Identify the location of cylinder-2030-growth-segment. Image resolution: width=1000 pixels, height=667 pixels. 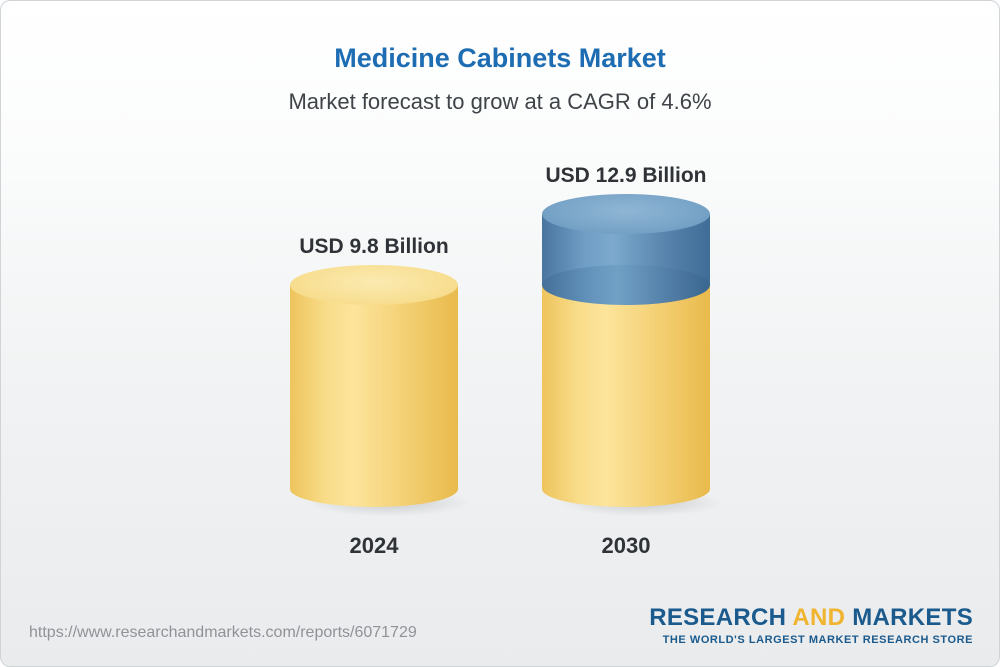
(626, 249).